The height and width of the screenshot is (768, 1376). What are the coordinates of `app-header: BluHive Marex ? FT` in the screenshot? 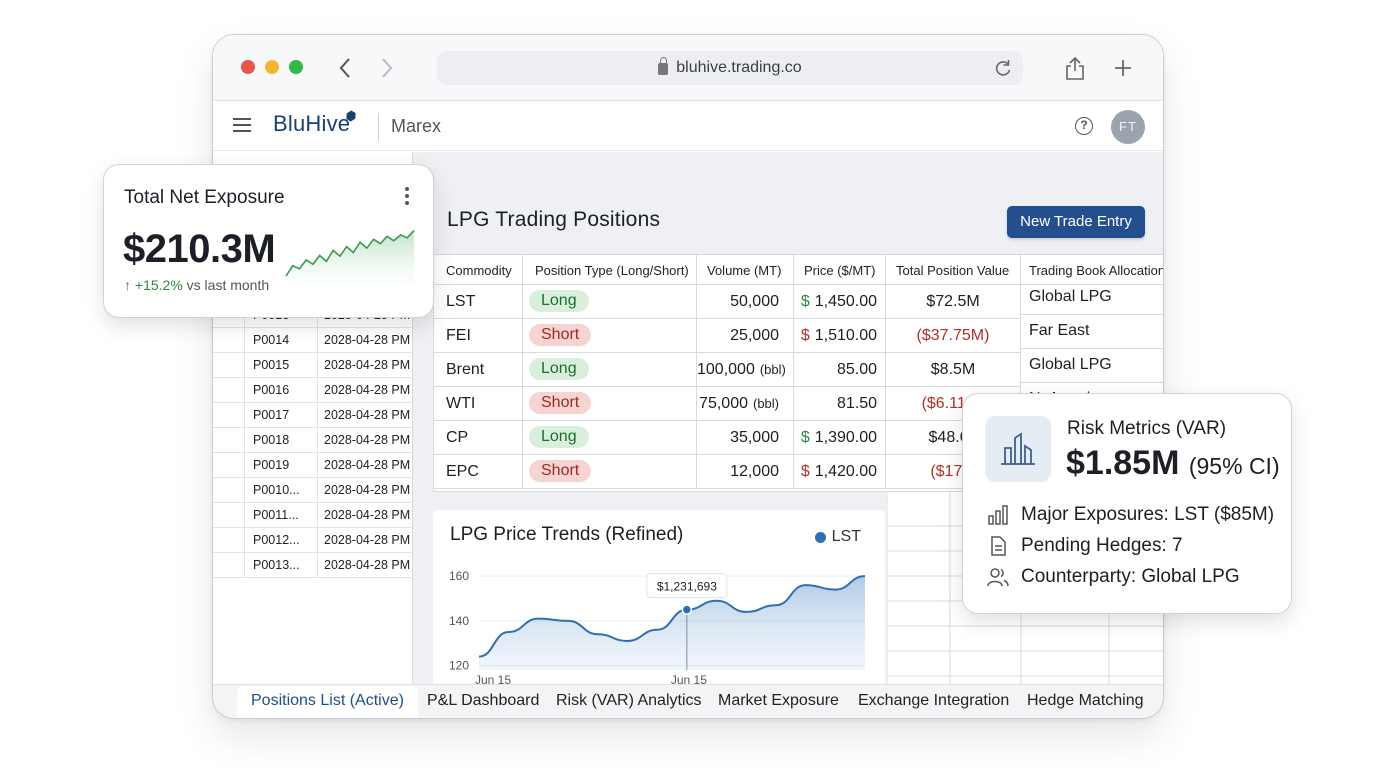 It's located at (688, 126).